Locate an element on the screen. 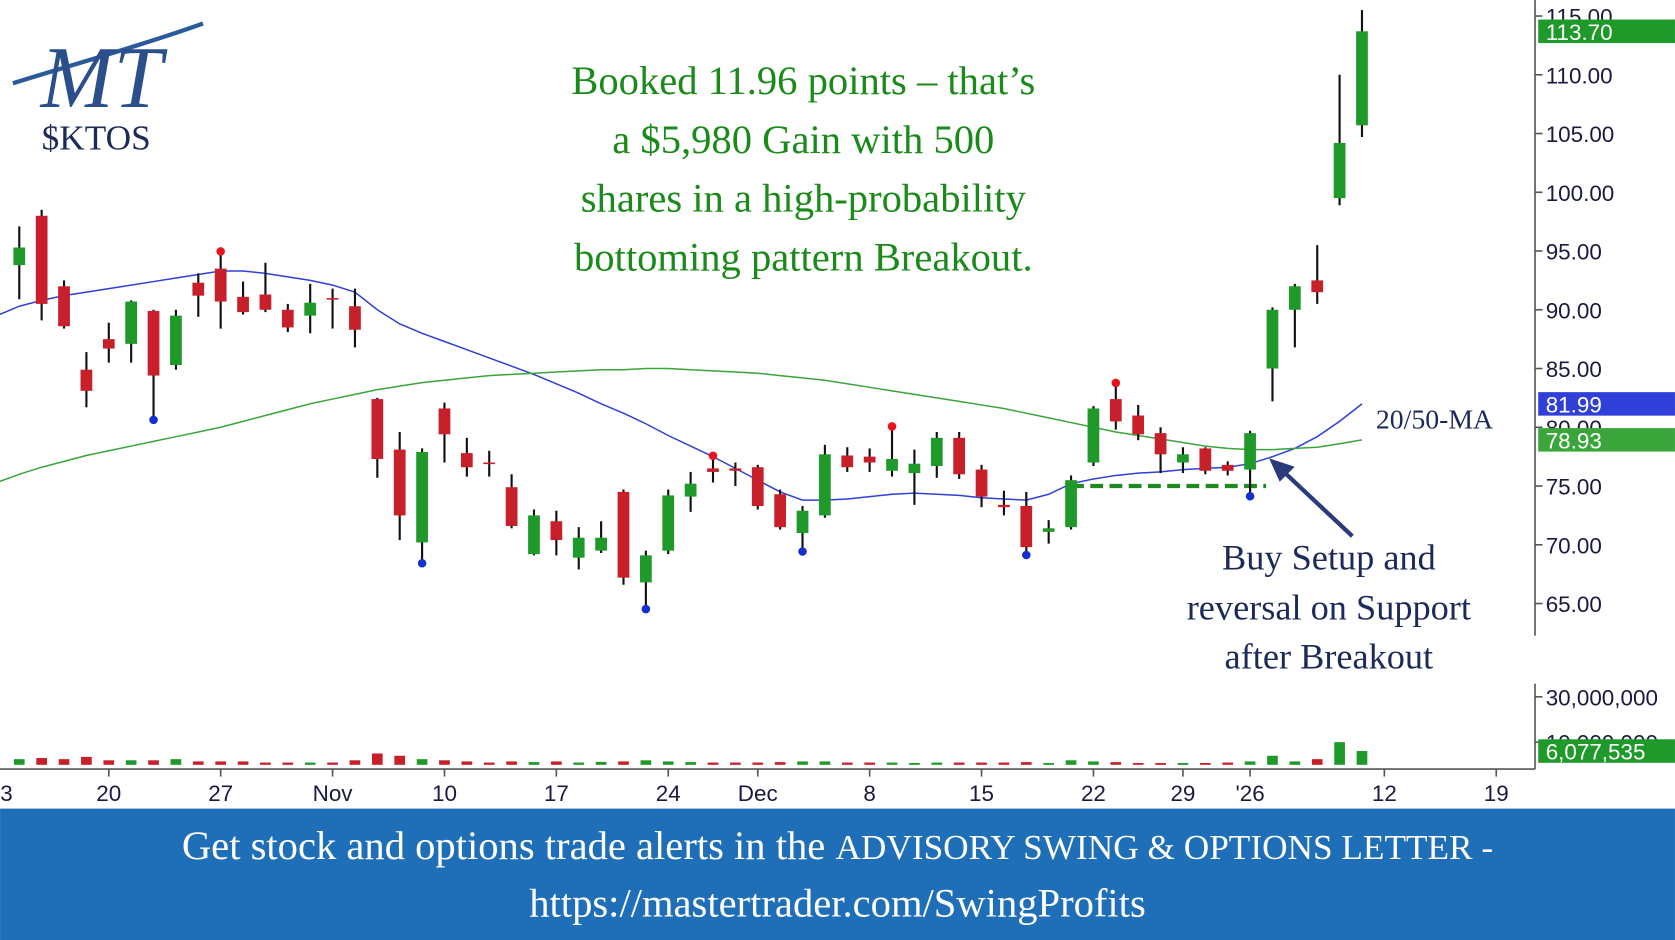 Image resolution: width=1675 pixels, height=940 pixels. logo-text: MT is located at coordinates (103, 77).